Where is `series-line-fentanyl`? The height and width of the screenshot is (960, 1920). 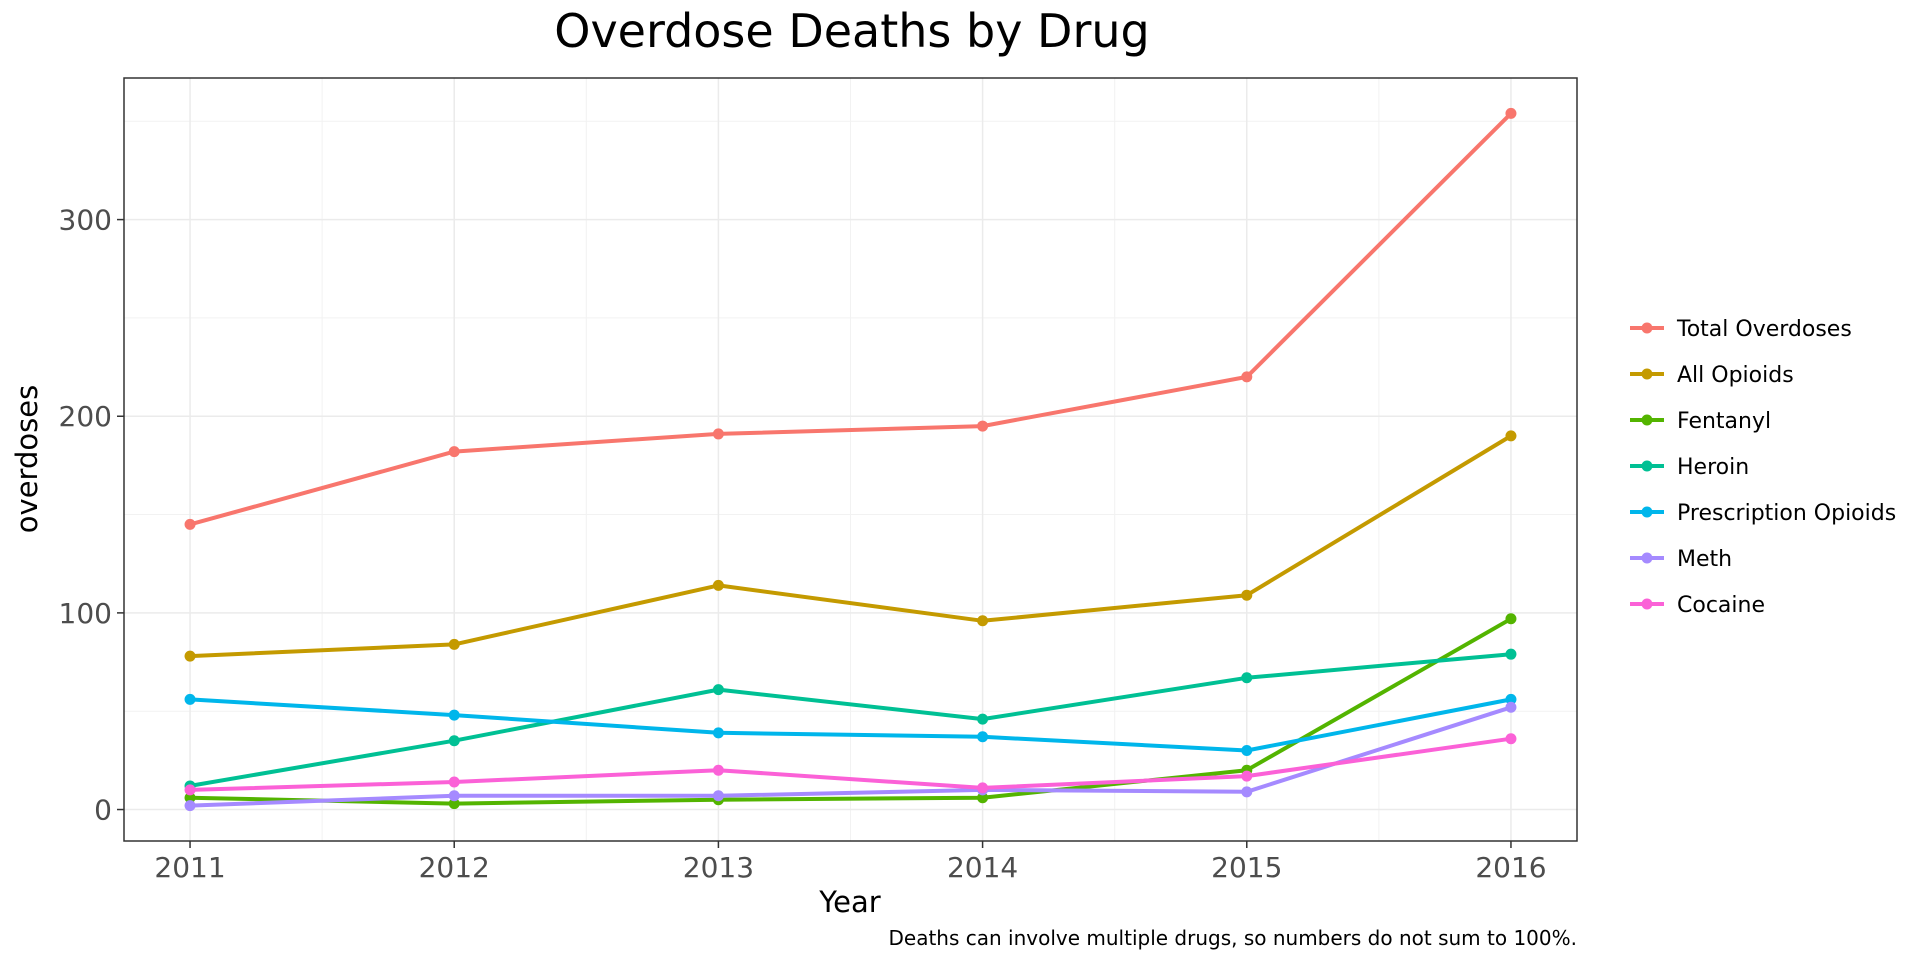 series-line-fentanyl is located at coordinates (850, 711).